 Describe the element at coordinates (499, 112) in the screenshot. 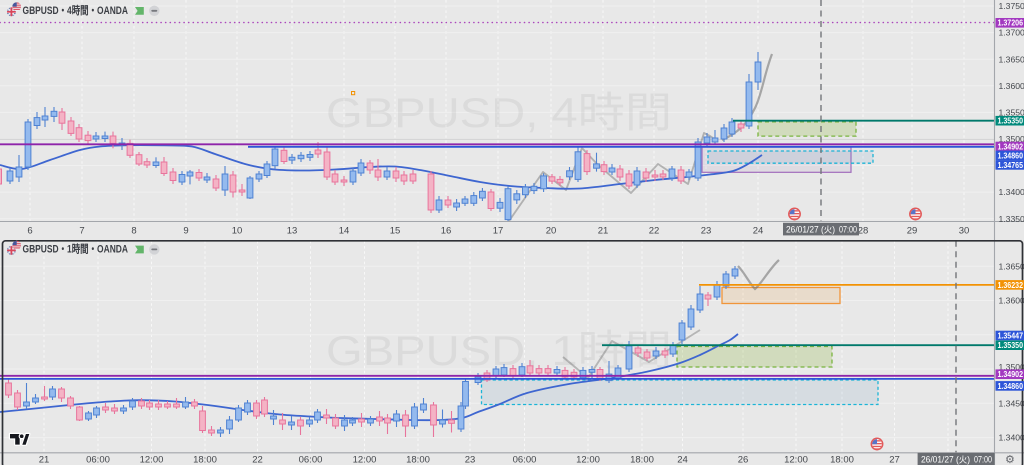

I see `svg-text: GBPUSD, 4時間` at that location.